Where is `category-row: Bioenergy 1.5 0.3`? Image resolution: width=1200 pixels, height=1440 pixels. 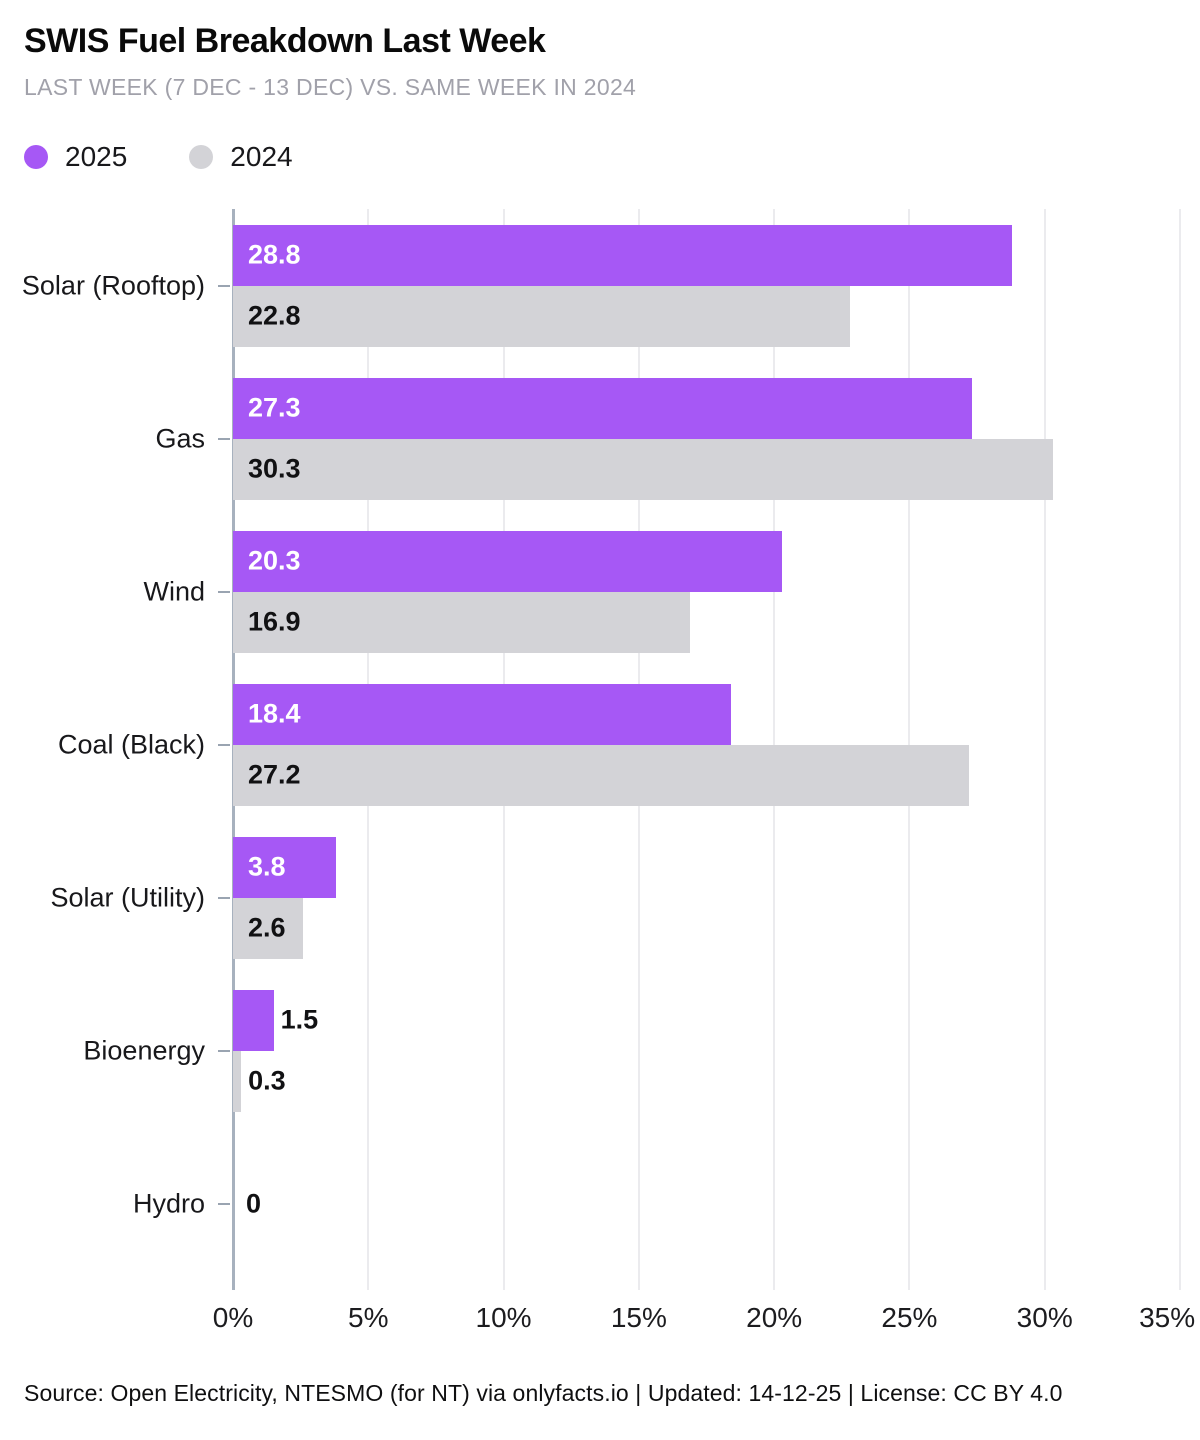
category-row: Bioenergy 1.5 0.3 is located at coordinates (631, 1050).